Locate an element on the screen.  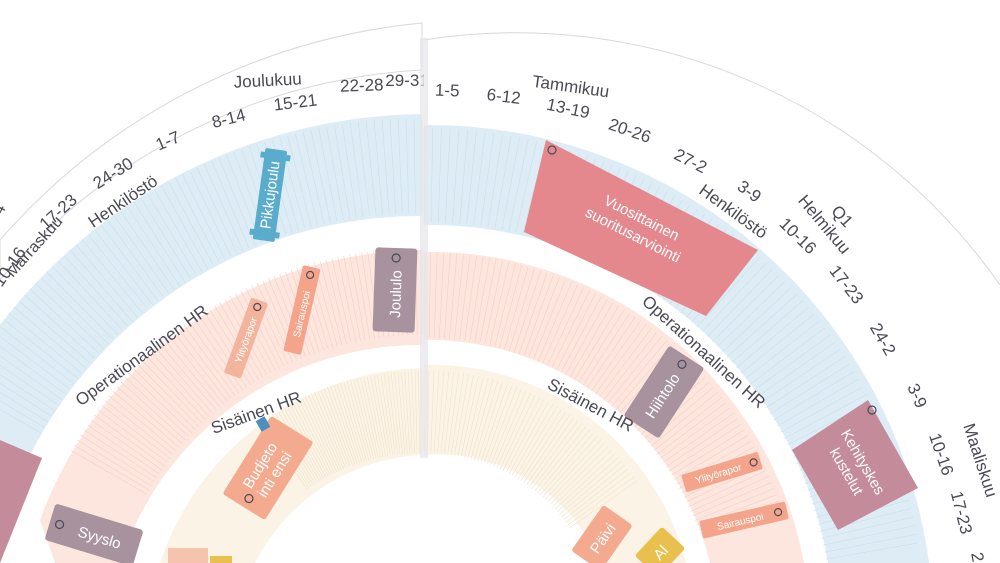
event-syysloma: Syyslo is located at coordinates (93, 533).